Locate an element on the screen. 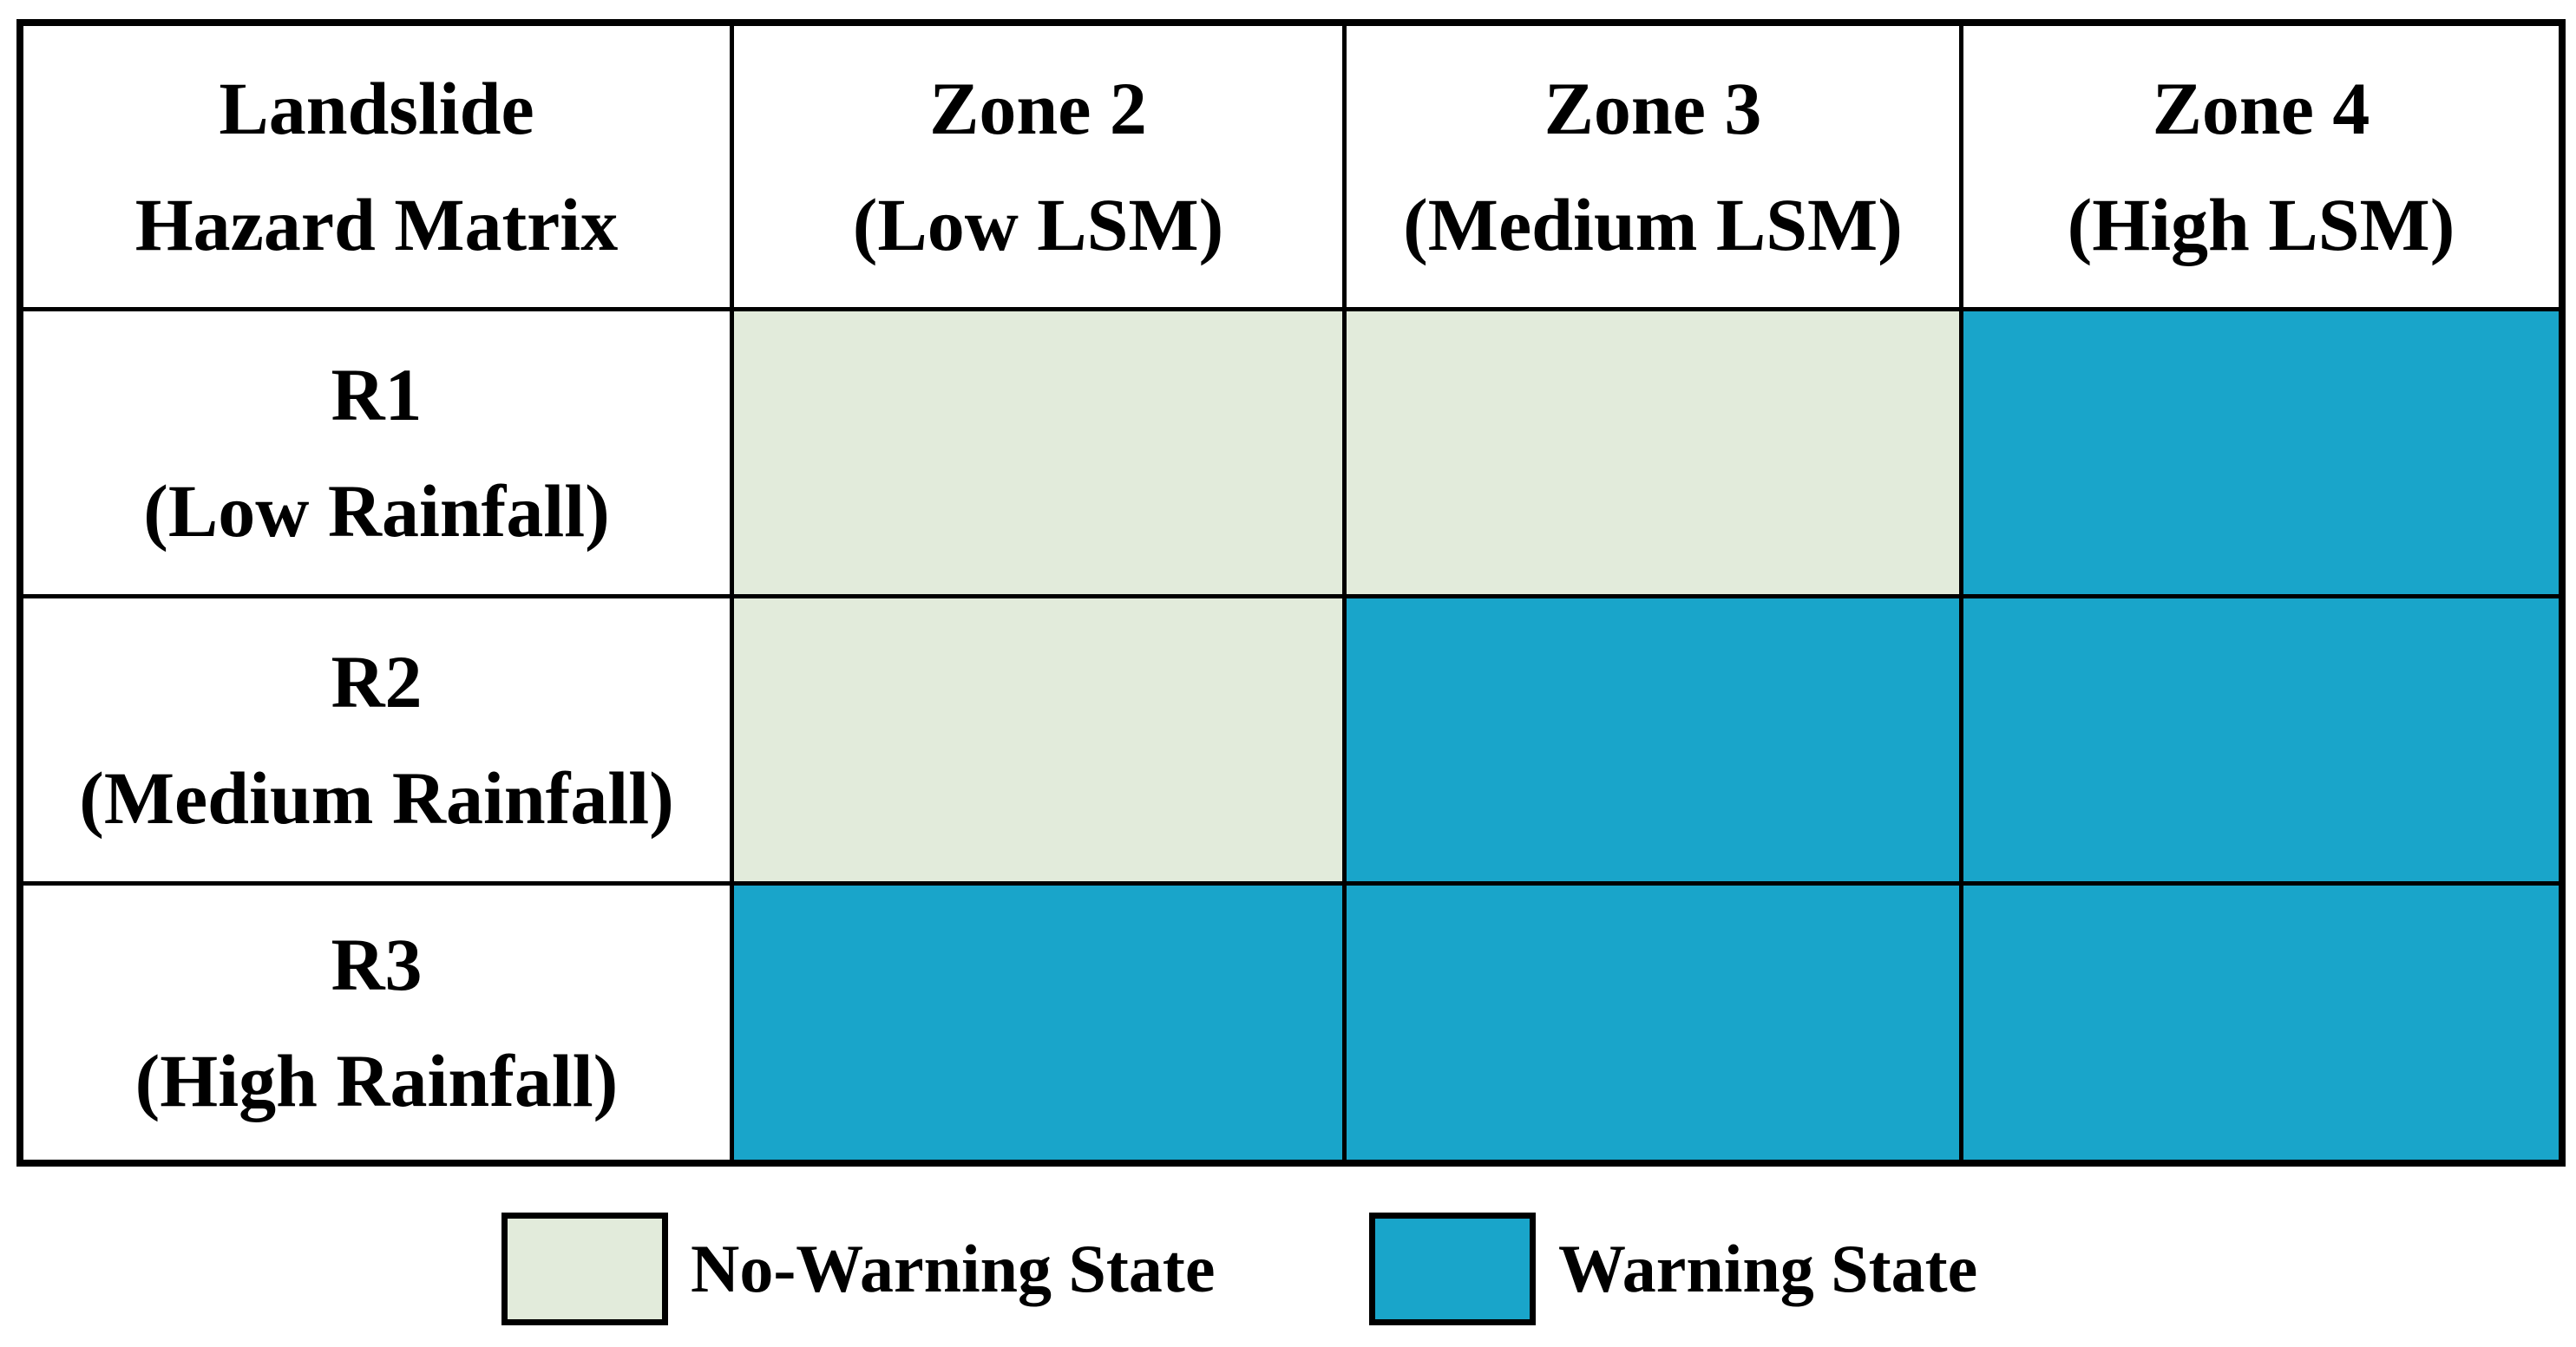  column-header-zone4-line1: Zone 4 is located at coordinates (2261, 108).